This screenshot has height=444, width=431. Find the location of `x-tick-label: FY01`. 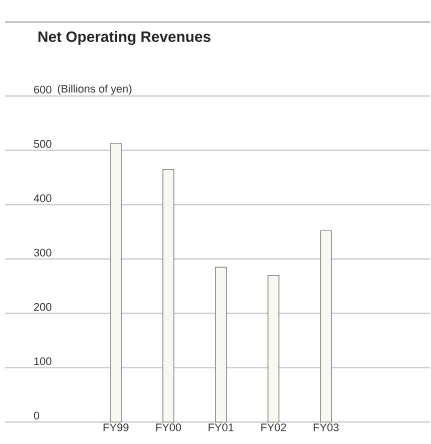

x-tick-label: FY01 is located at coordinates (221, 428).